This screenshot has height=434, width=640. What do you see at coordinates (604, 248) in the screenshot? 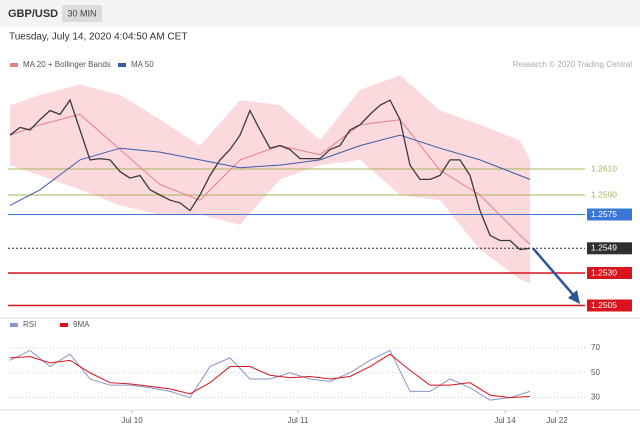
I see `level-label: 1.2549` at bounding box center [604, 248].